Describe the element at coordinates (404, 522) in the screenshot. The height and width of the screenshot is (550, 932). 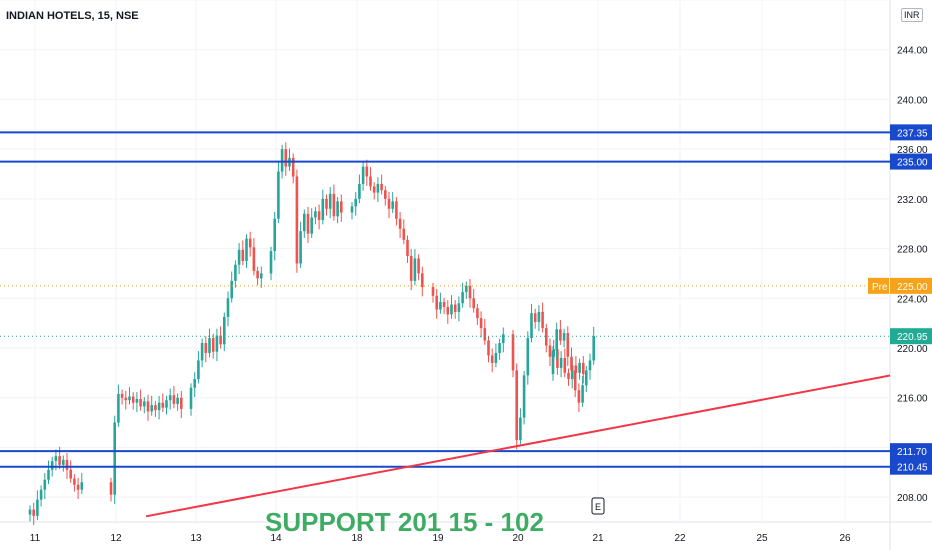
I see `support-annotation: SUPPORT 201 15 - 102` at that location.